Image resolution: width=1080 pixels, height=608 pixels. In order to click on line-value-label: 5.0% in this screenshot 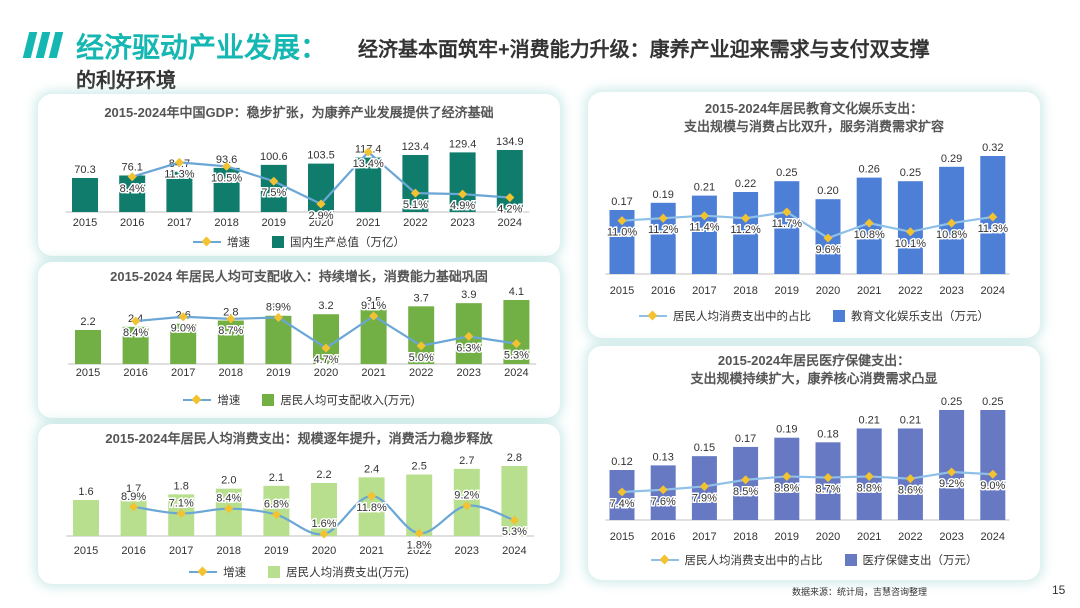, I will do `click(421, 358)`.